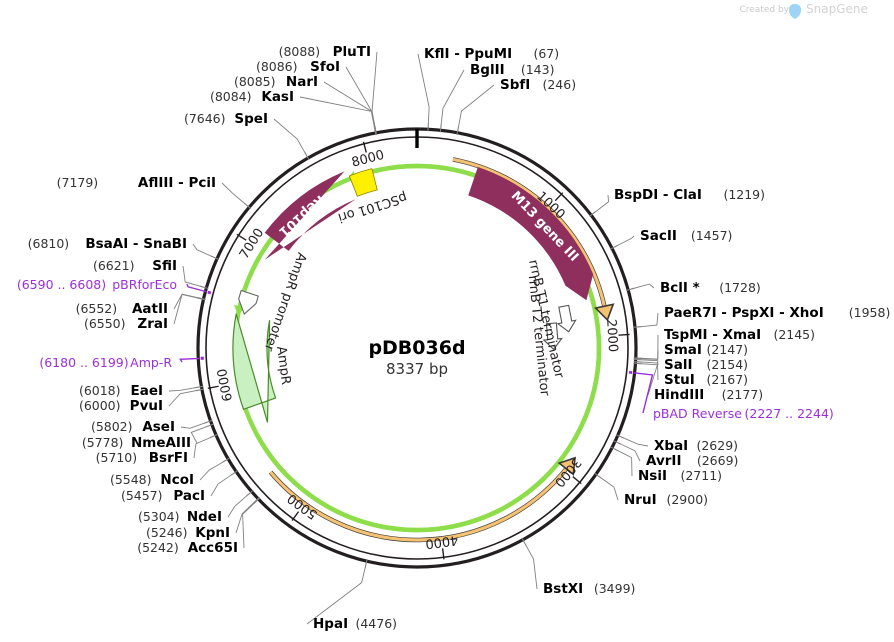  Describe the element at coordinates (680, 288) in the screenshot. I see `enzyme-name-bcli-: BclI *` at that location.